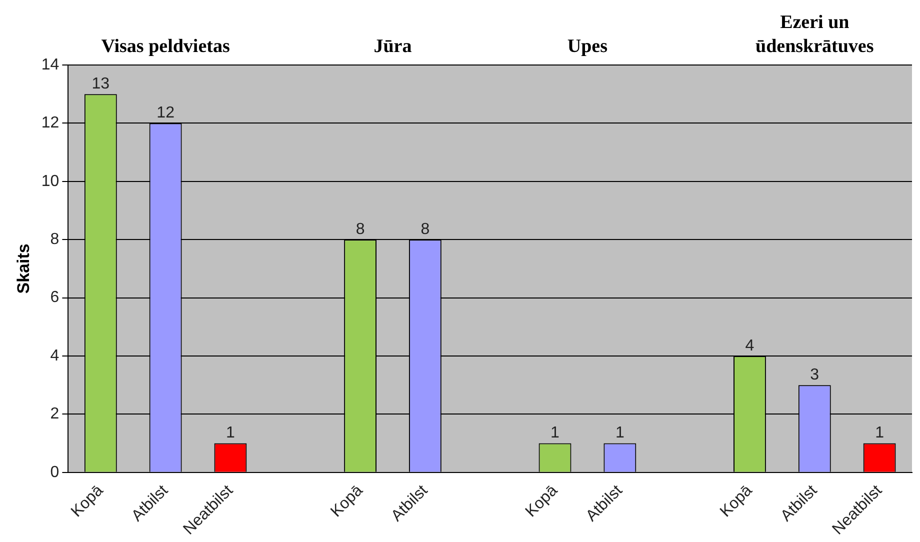 The width and height of the screenshot is (920, 542). I want to click on data-label: 12, so click(165, 113).